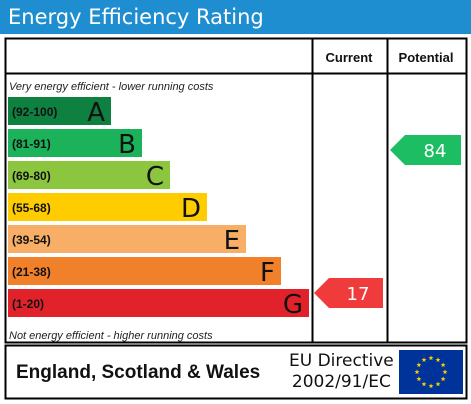 The height and width of the screenshot is (404, 471). I want to click on potential-rating-value: 84, so click(435, 151).